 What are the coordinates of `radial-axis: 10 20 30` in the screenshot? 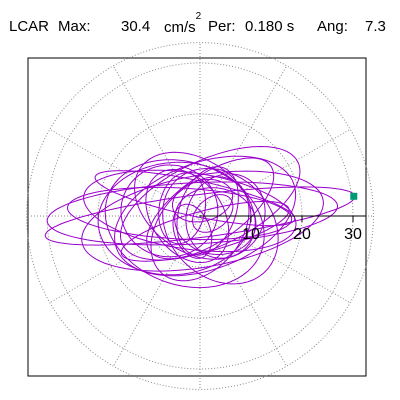 It's located at (283, 229).